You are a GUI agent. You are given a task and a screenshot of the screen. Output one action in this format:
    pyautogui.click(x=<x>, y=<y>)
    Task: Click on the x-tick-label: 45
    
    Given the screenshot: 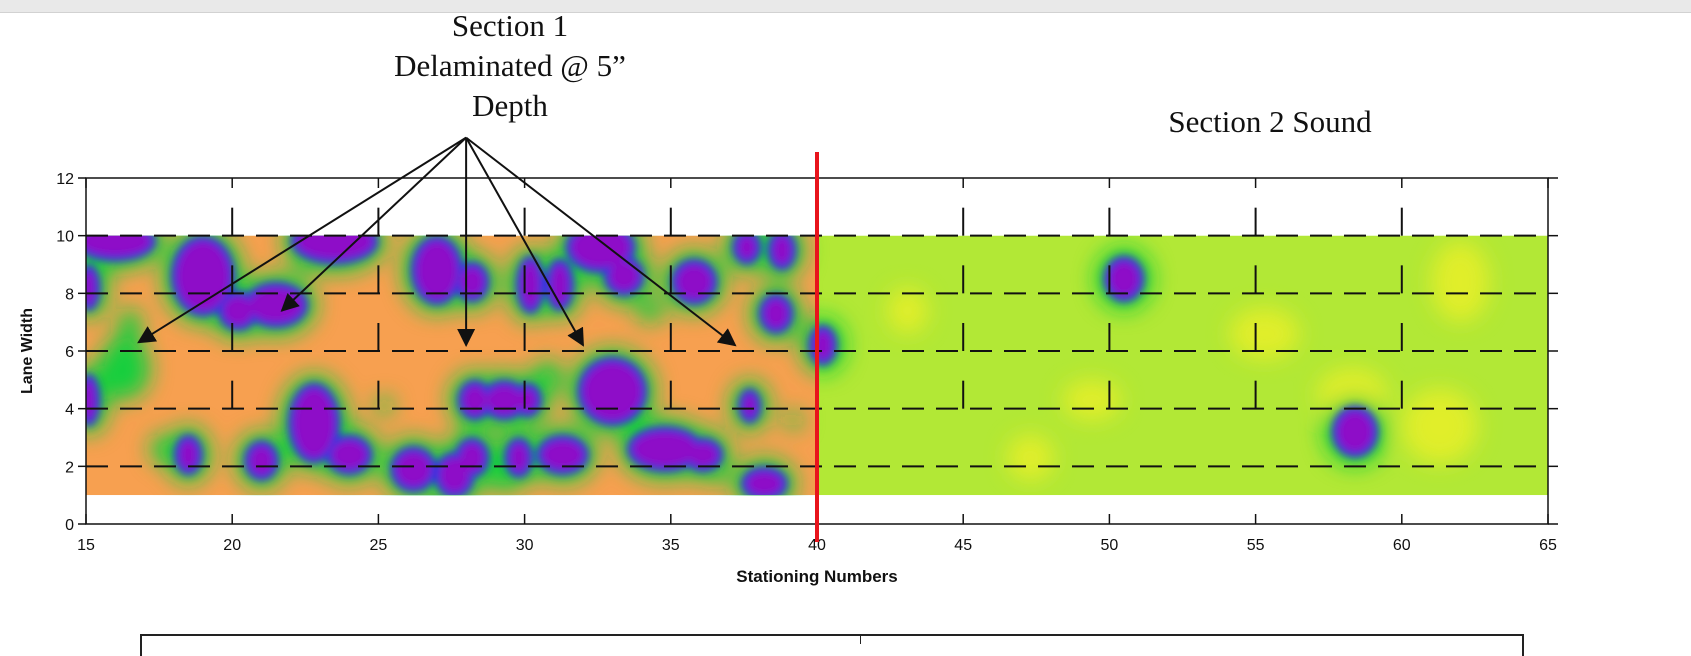 What is the action you would take?
    pyautogui.click(x=963, y=545)
    